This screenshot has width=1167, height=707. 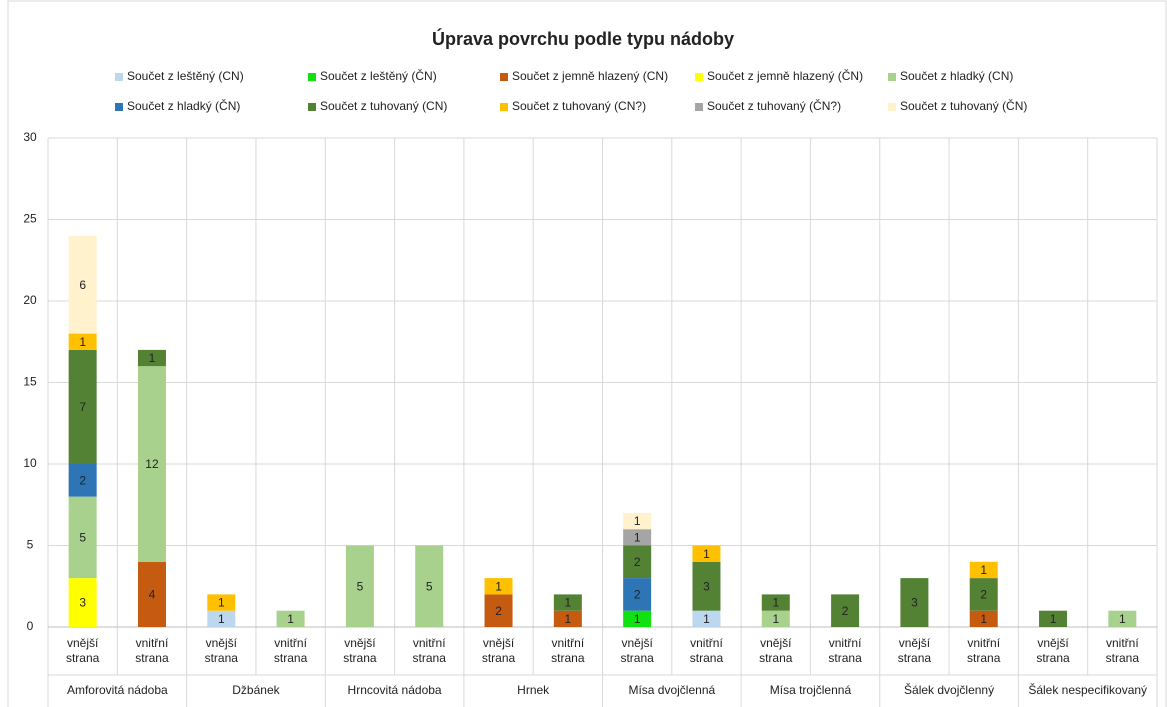 I want to click on data-label: 7, so click(x=82, y=407).